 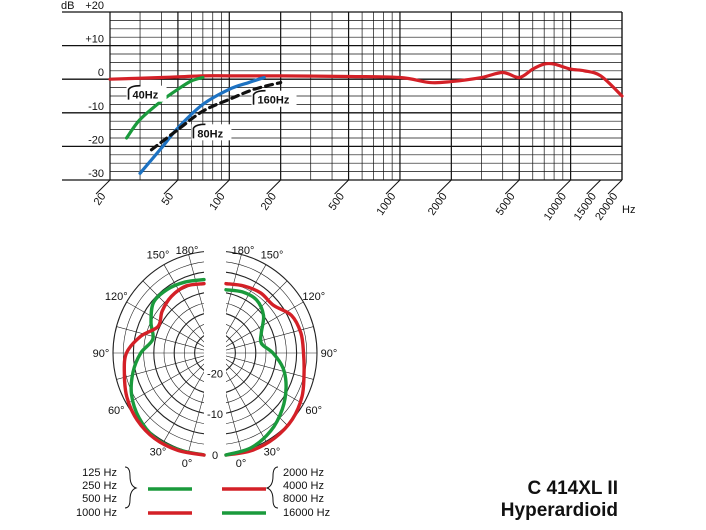 What do you see at coordinates (187, 464) in the screenshot?
I see `angle-label-left: 0°` at bounding box center [187, 464].